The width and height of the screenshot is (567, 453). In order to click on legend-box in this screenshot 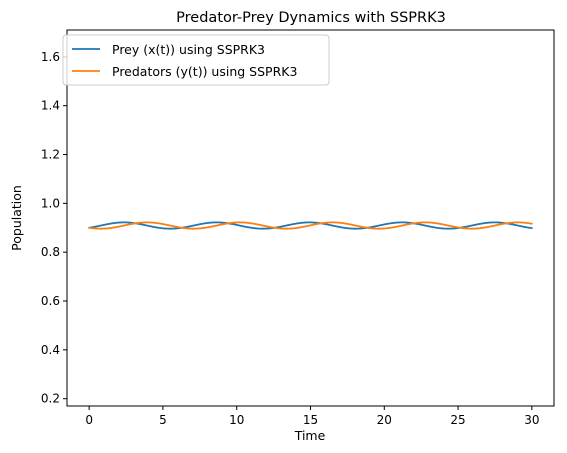, I will do `click(196, 60)`.